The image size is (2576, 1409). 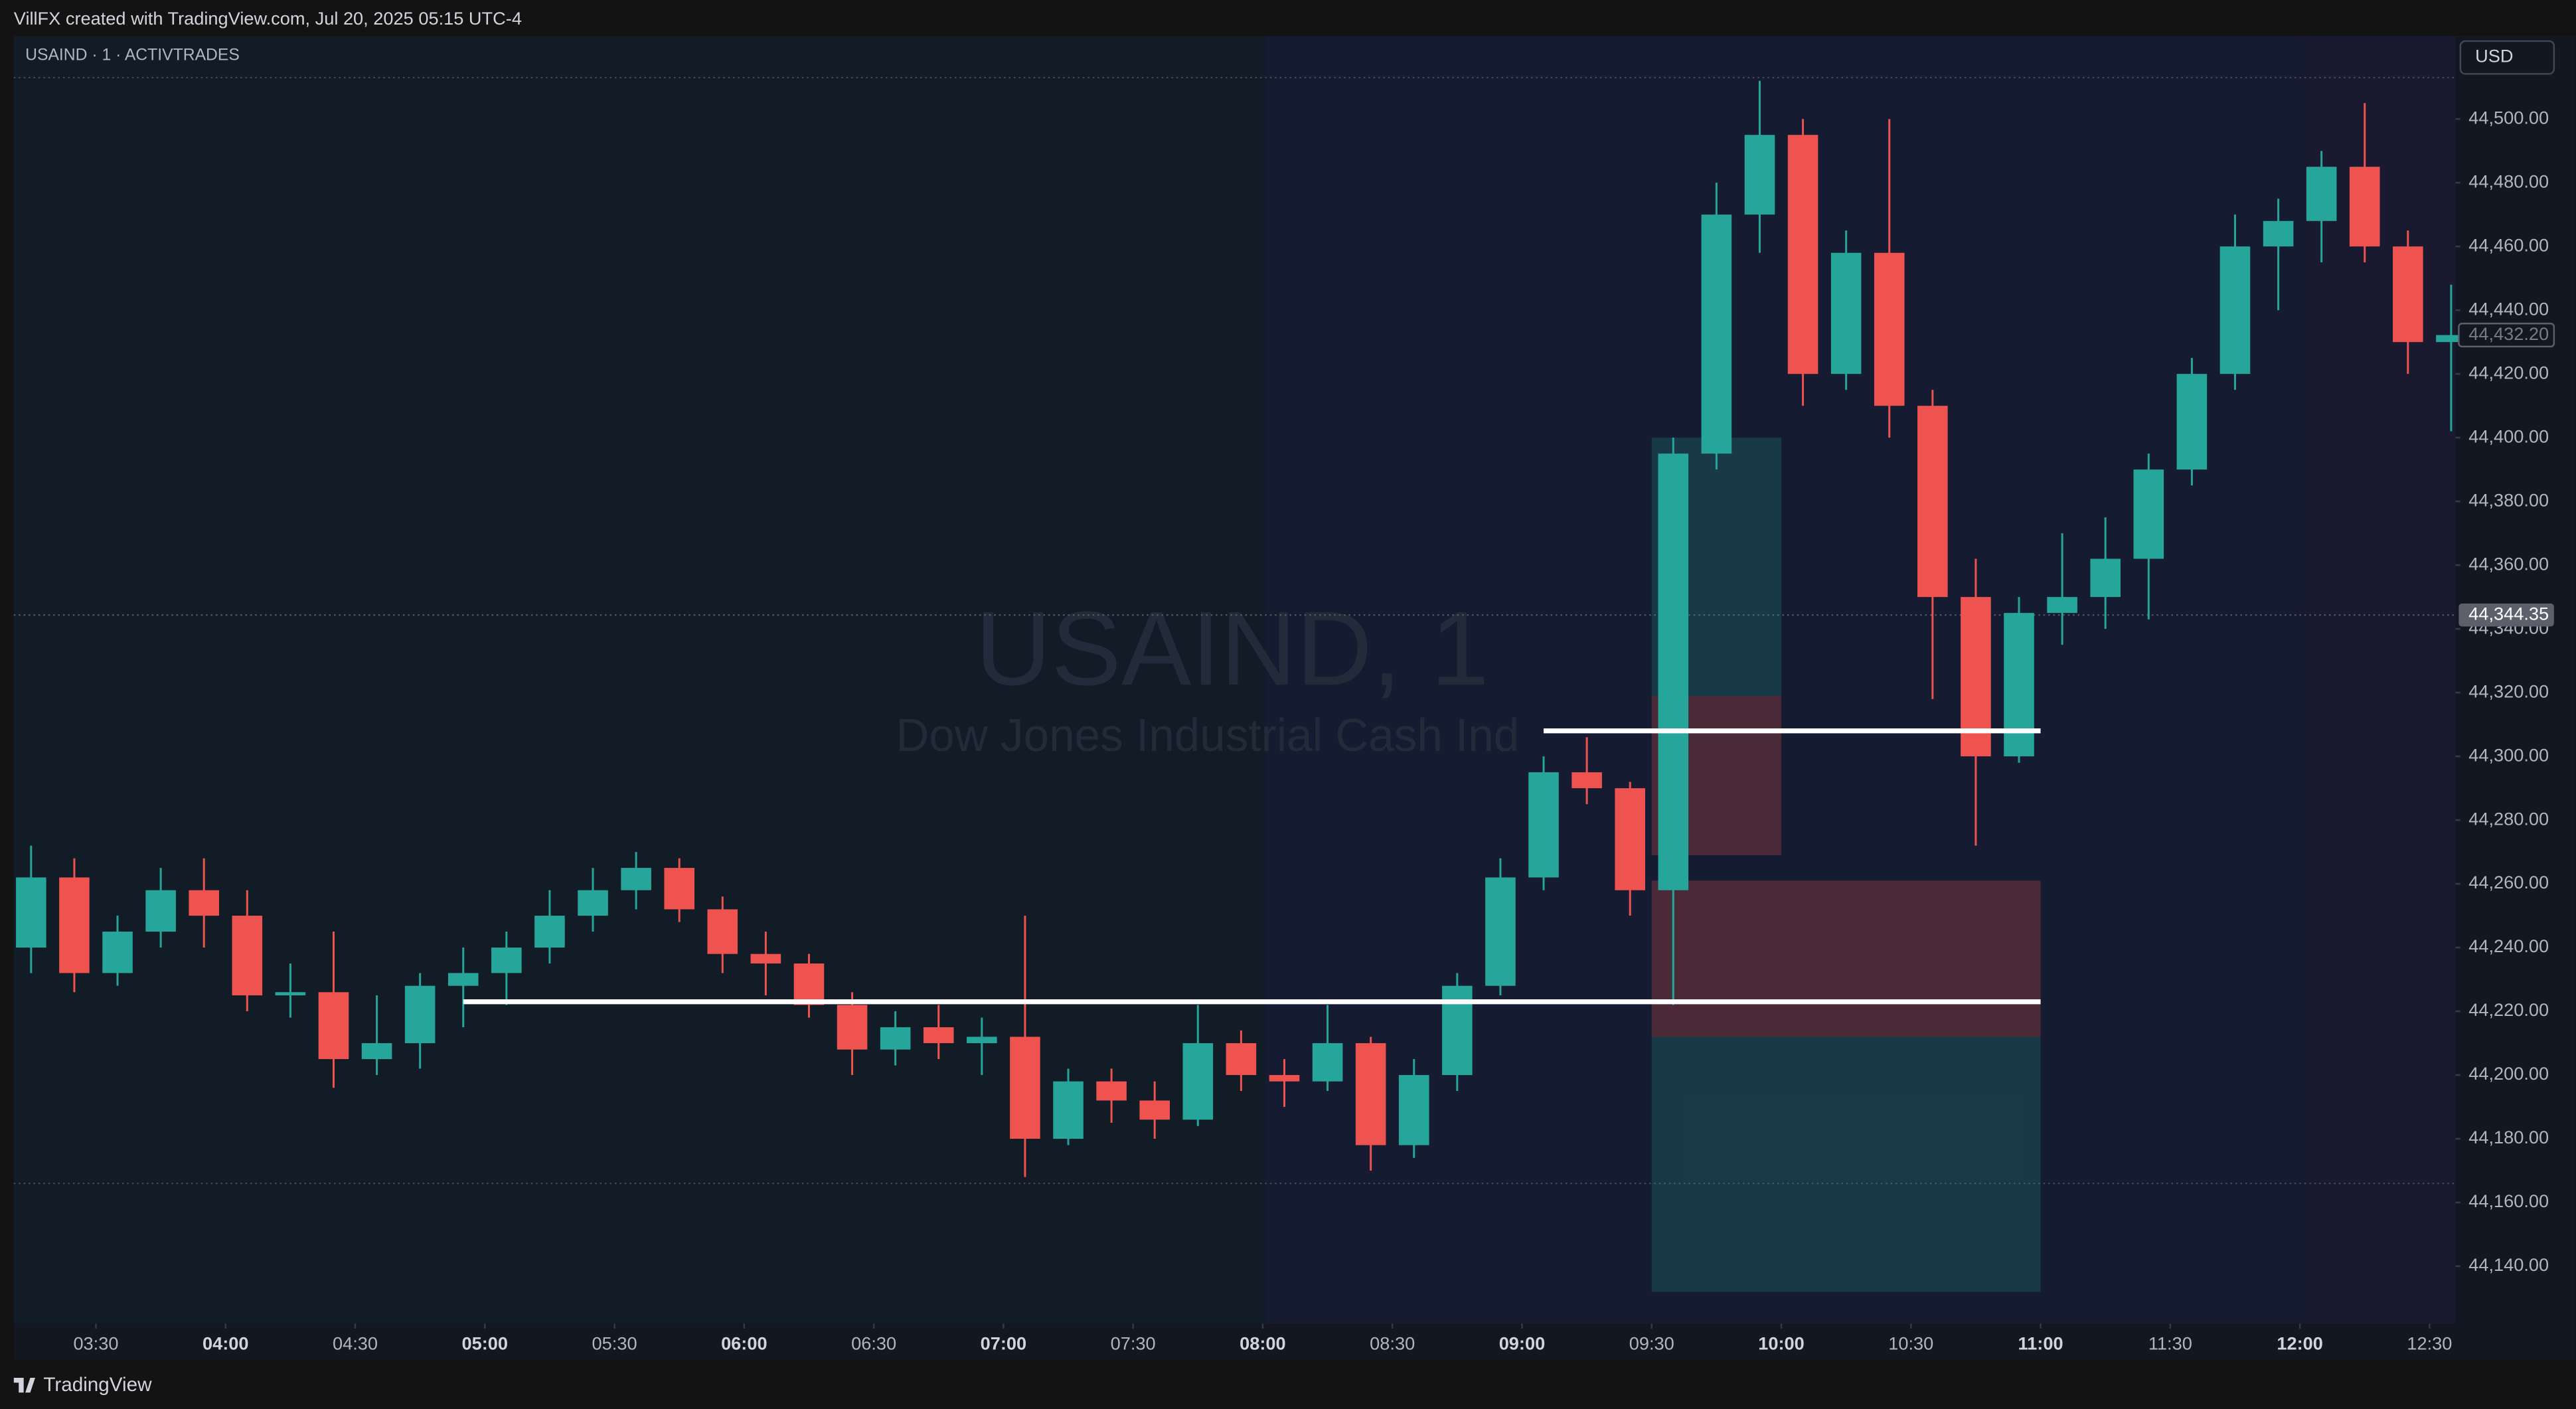 What do you see at coordinates (873, 1343) in the screenshot?
I see `x-tick-label: 06:30` at bounding box center [873, 1343].